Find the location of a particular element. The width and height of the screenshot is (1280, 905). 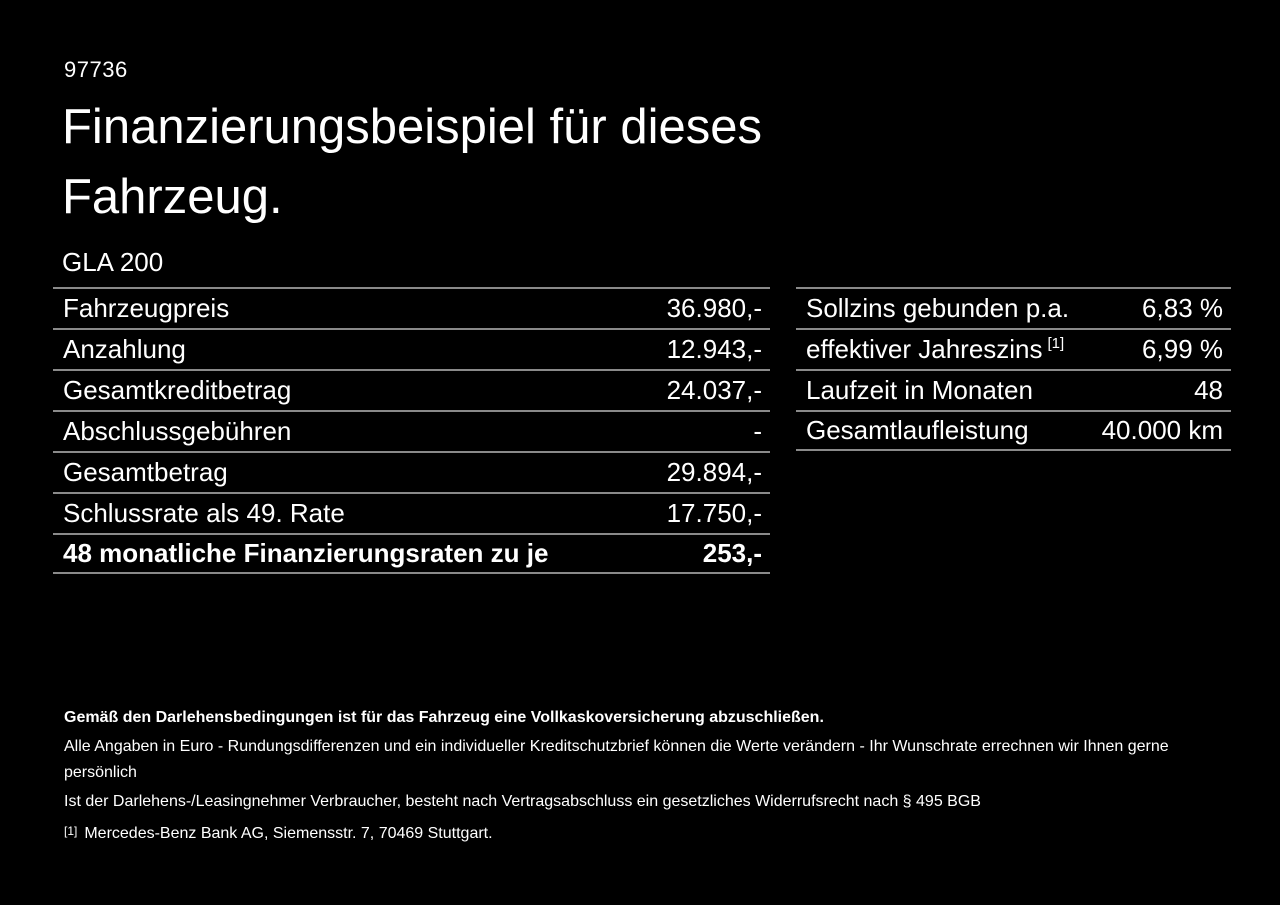

row-value: 6,83 % is located at coordinates (1182, 308).